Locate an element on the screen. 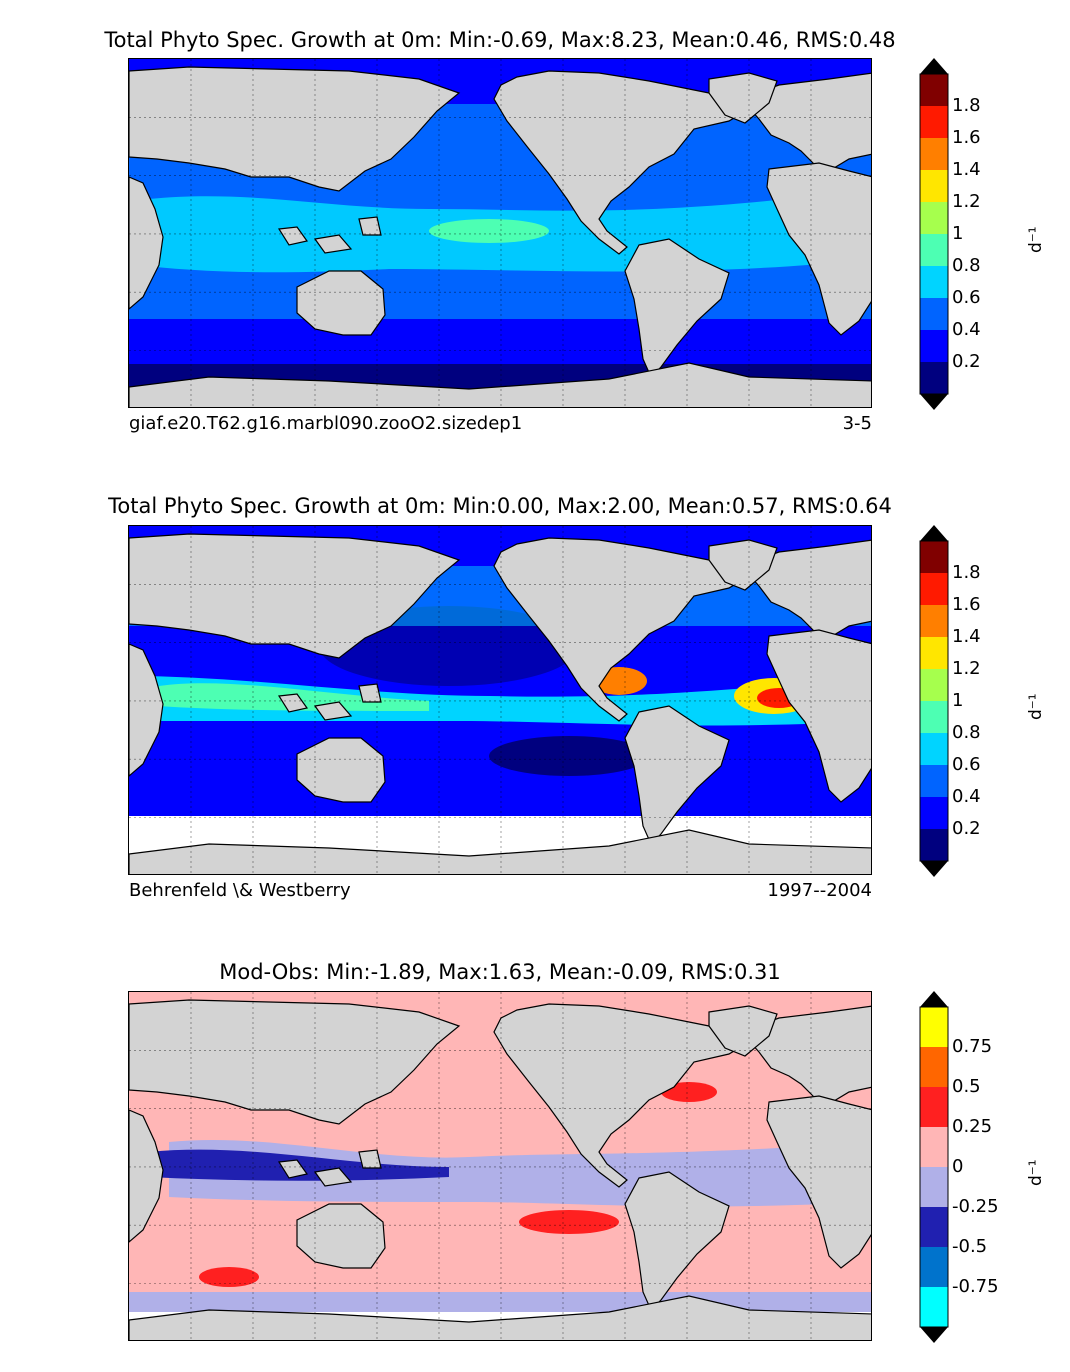 Image resolution: width=1070 pixels, height=1372 pixels. colorbar-tick-label: 0 is located at coordinates (958, 1166).